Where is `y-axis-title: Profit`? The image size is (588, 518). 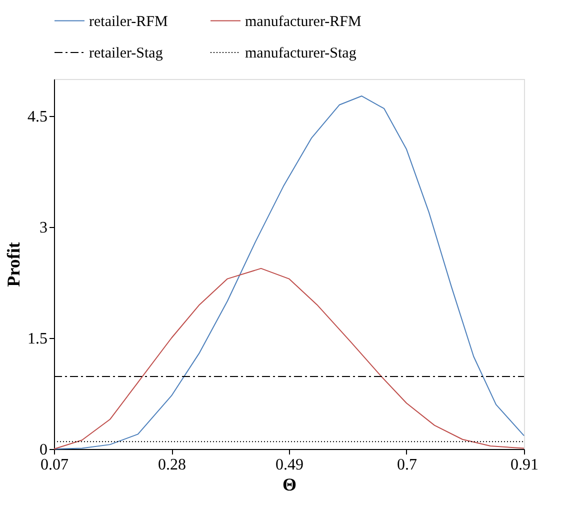
y-axis-title: Profit is located at coordinates (14, 264).